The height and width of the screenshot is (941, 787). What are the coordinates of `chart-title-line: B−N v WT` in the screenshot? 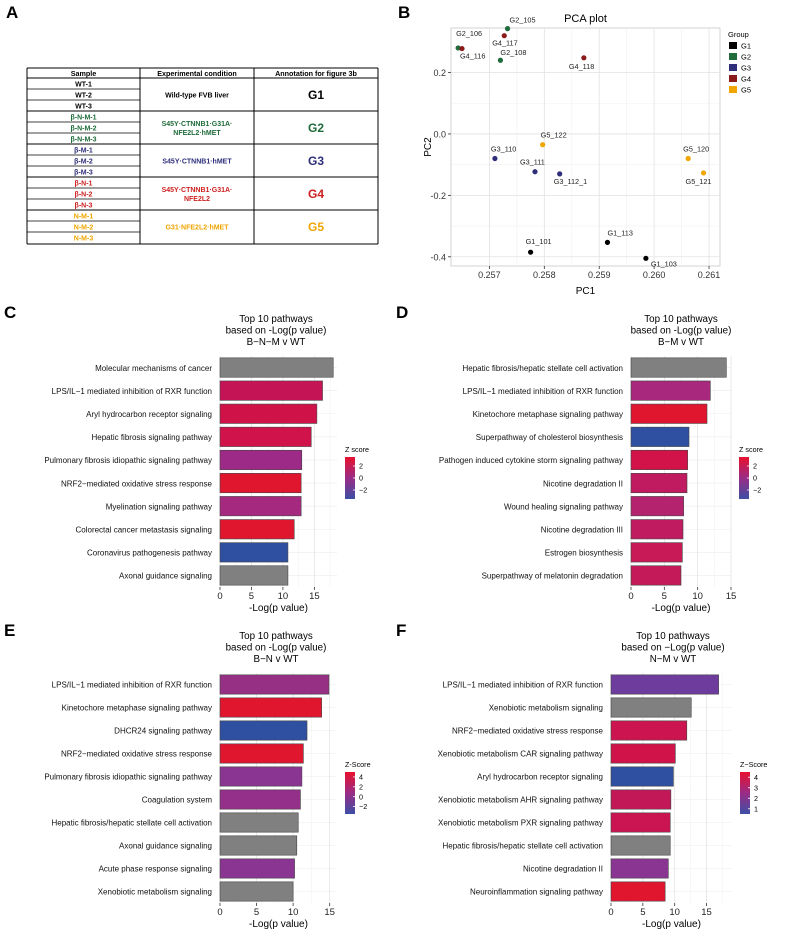 It's located at (276, 659).